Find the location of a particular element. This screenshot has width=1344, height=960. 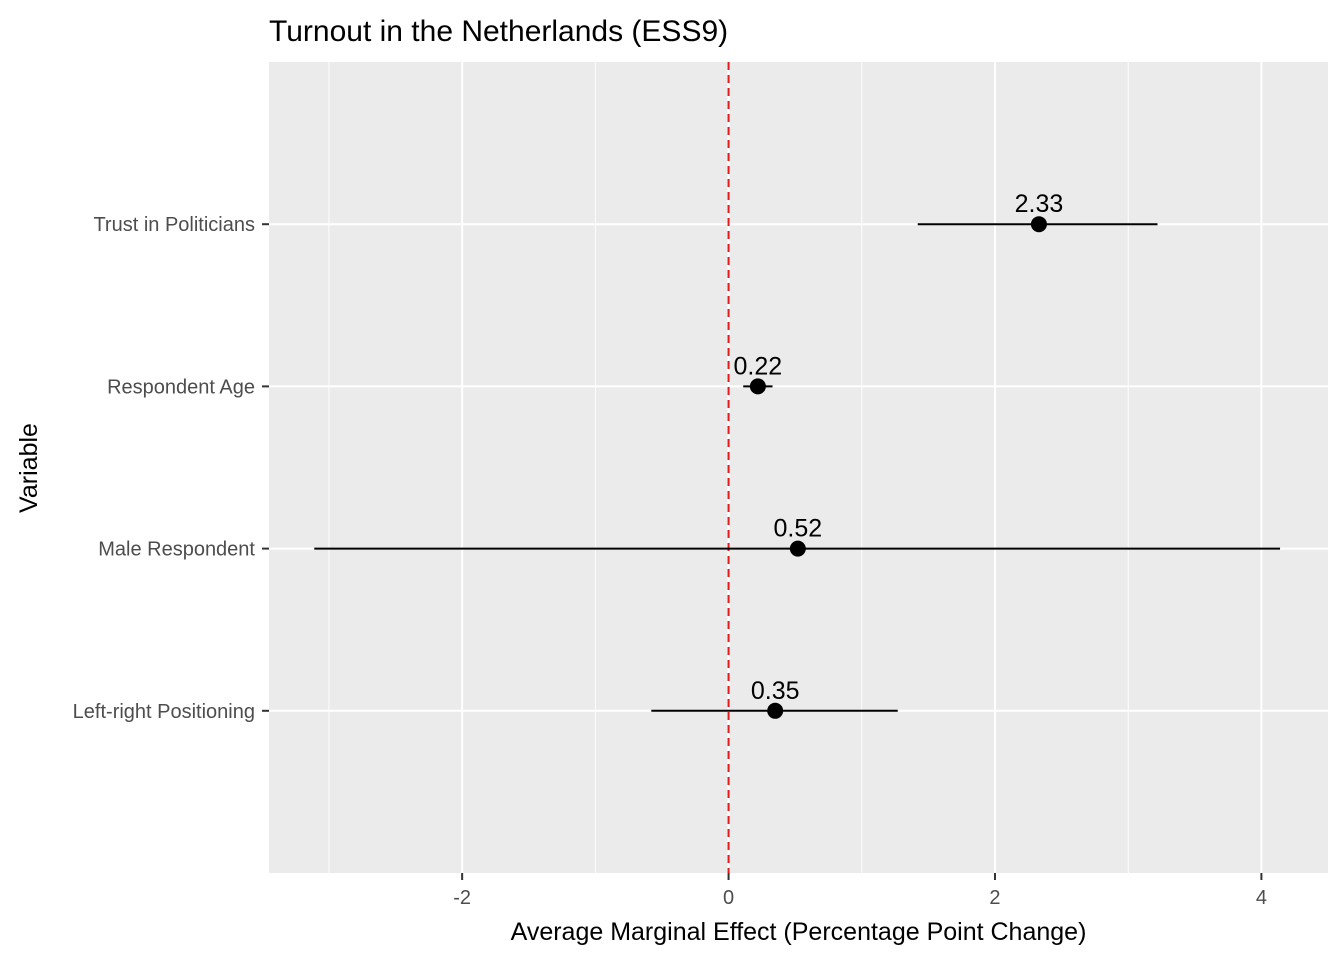

x-tick-label: 0 is located at coordinates (728, 898).